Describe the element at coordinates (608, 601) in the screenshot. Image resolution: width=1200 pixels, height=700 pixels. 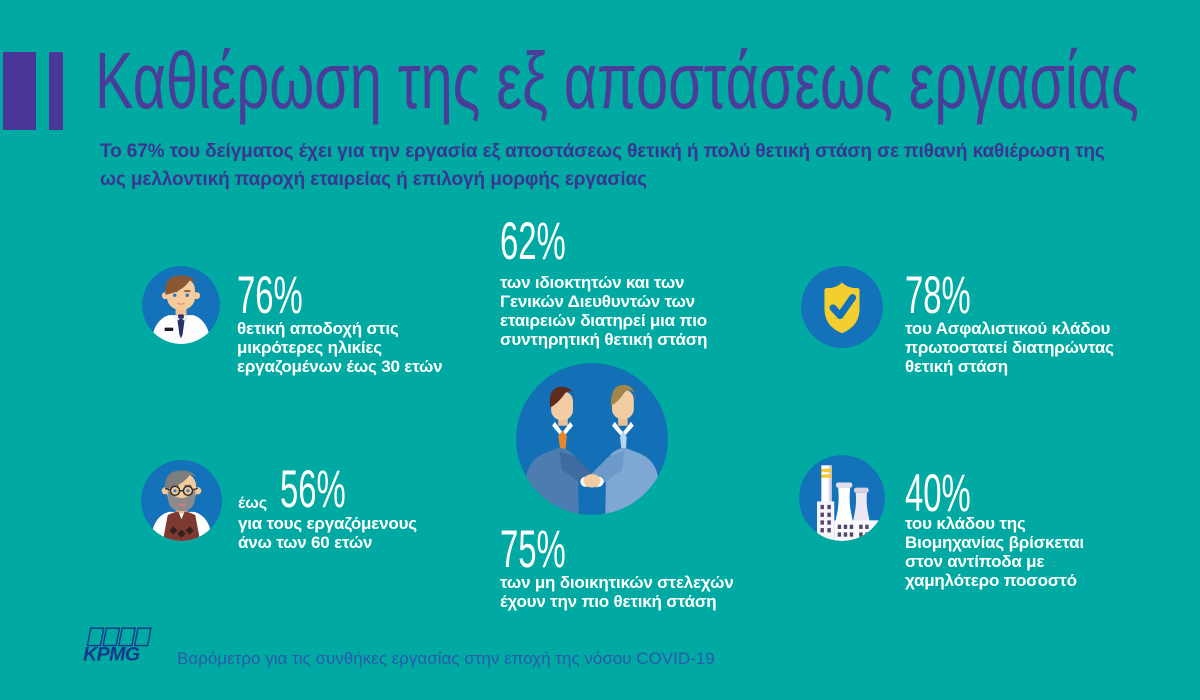
I see `stat-line: έχουν την πιο θετική στάση` at that location.